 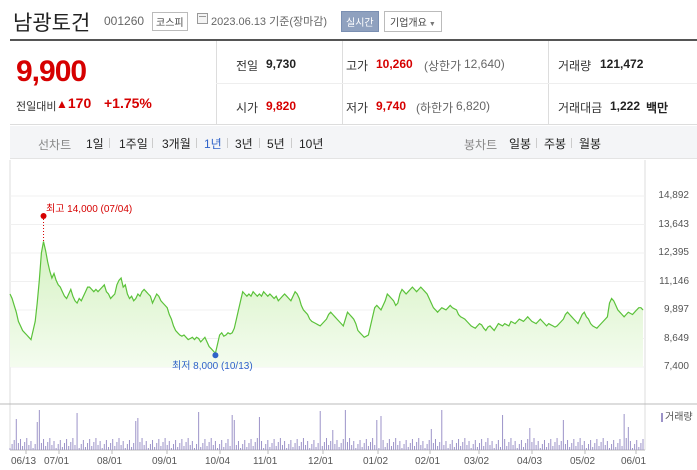 I want to click on x-tick-label: 10/04, so click(x=218, y=461).